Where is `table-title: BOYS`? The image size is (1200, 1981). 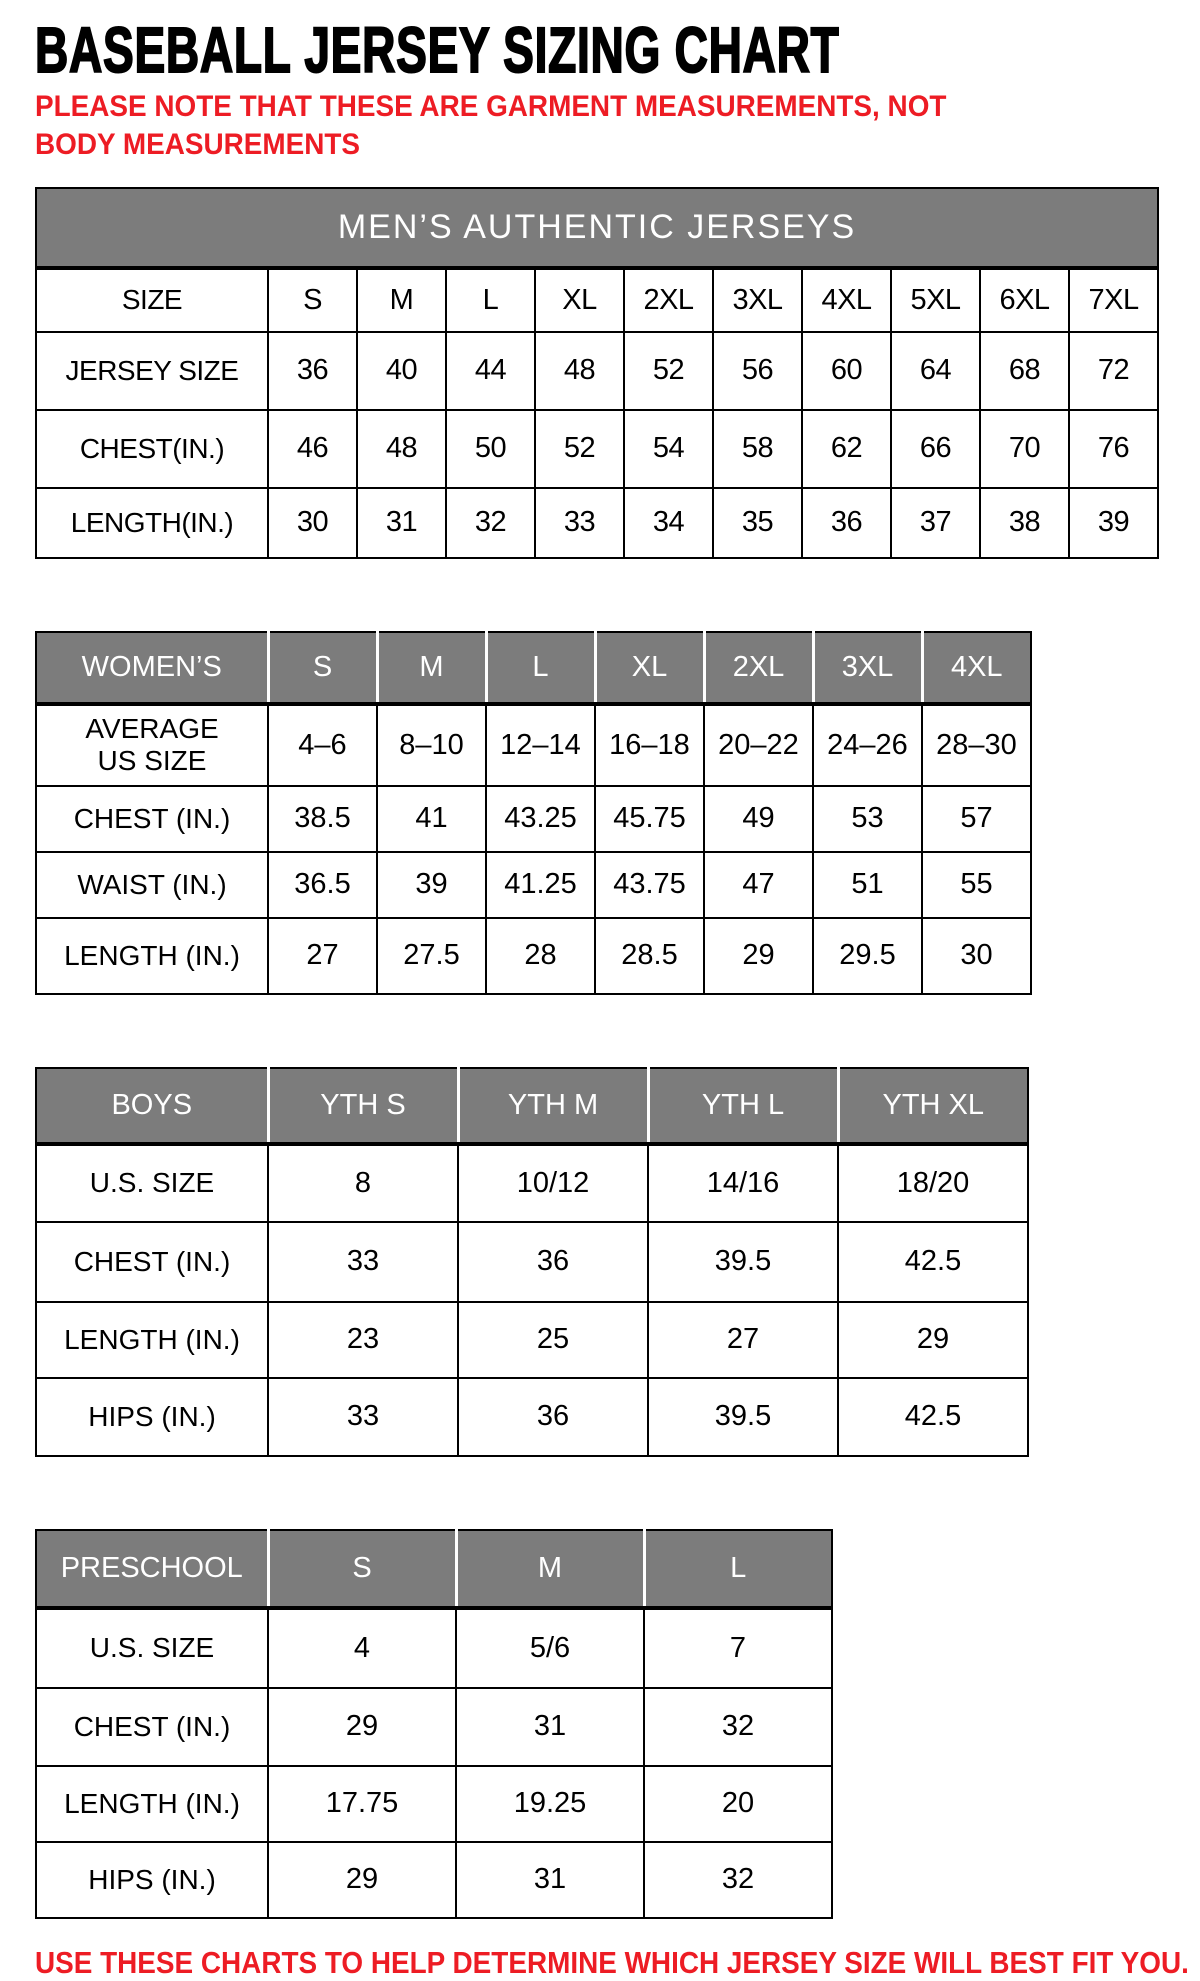
table-title: BOYS is located at coordinates (152, 1106).